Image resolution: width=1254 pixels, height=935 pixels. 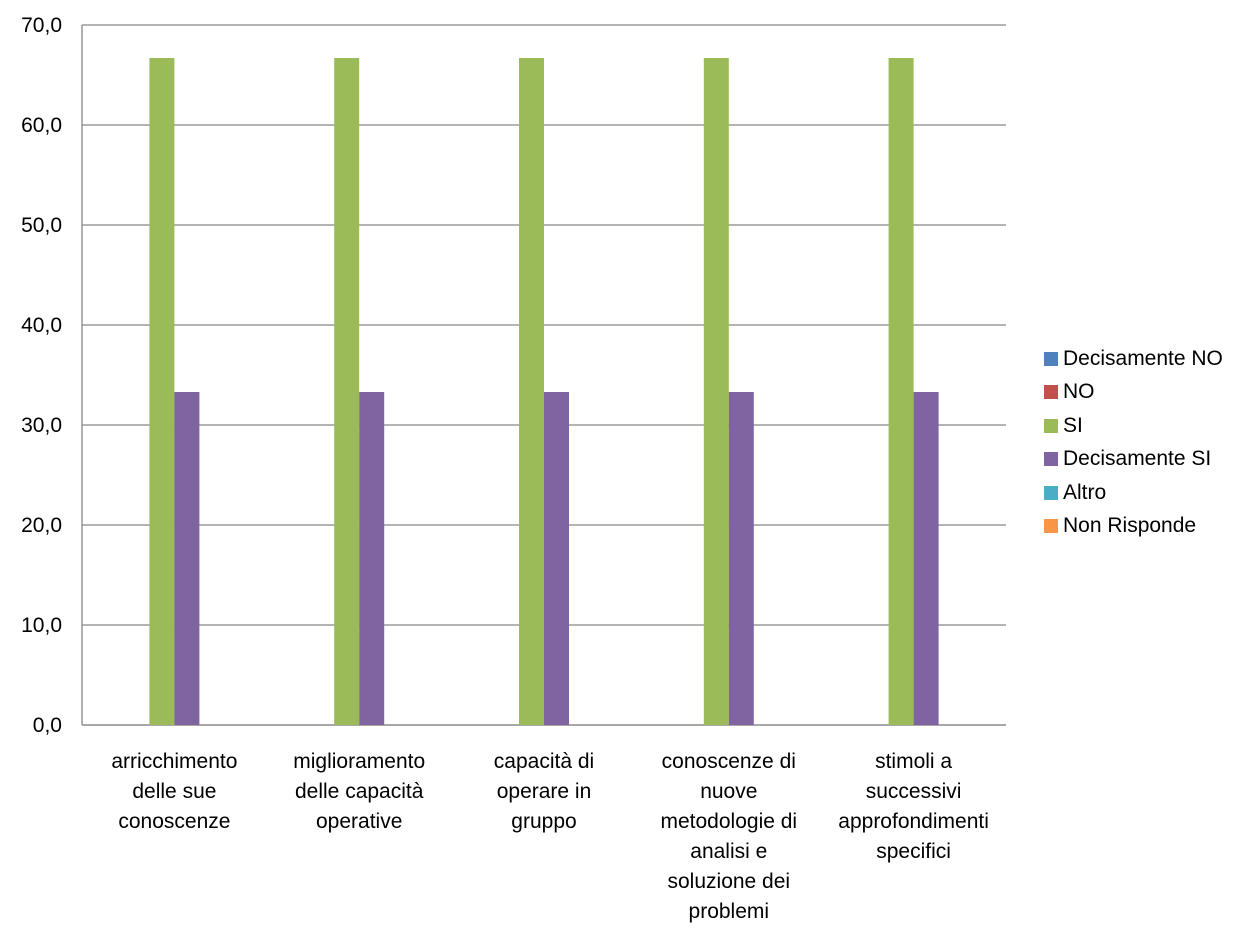 What do you see at coordinates (913, 851) in the screenshot?
I see `x-tick-label: specifici` at bounding box center [913, 851].